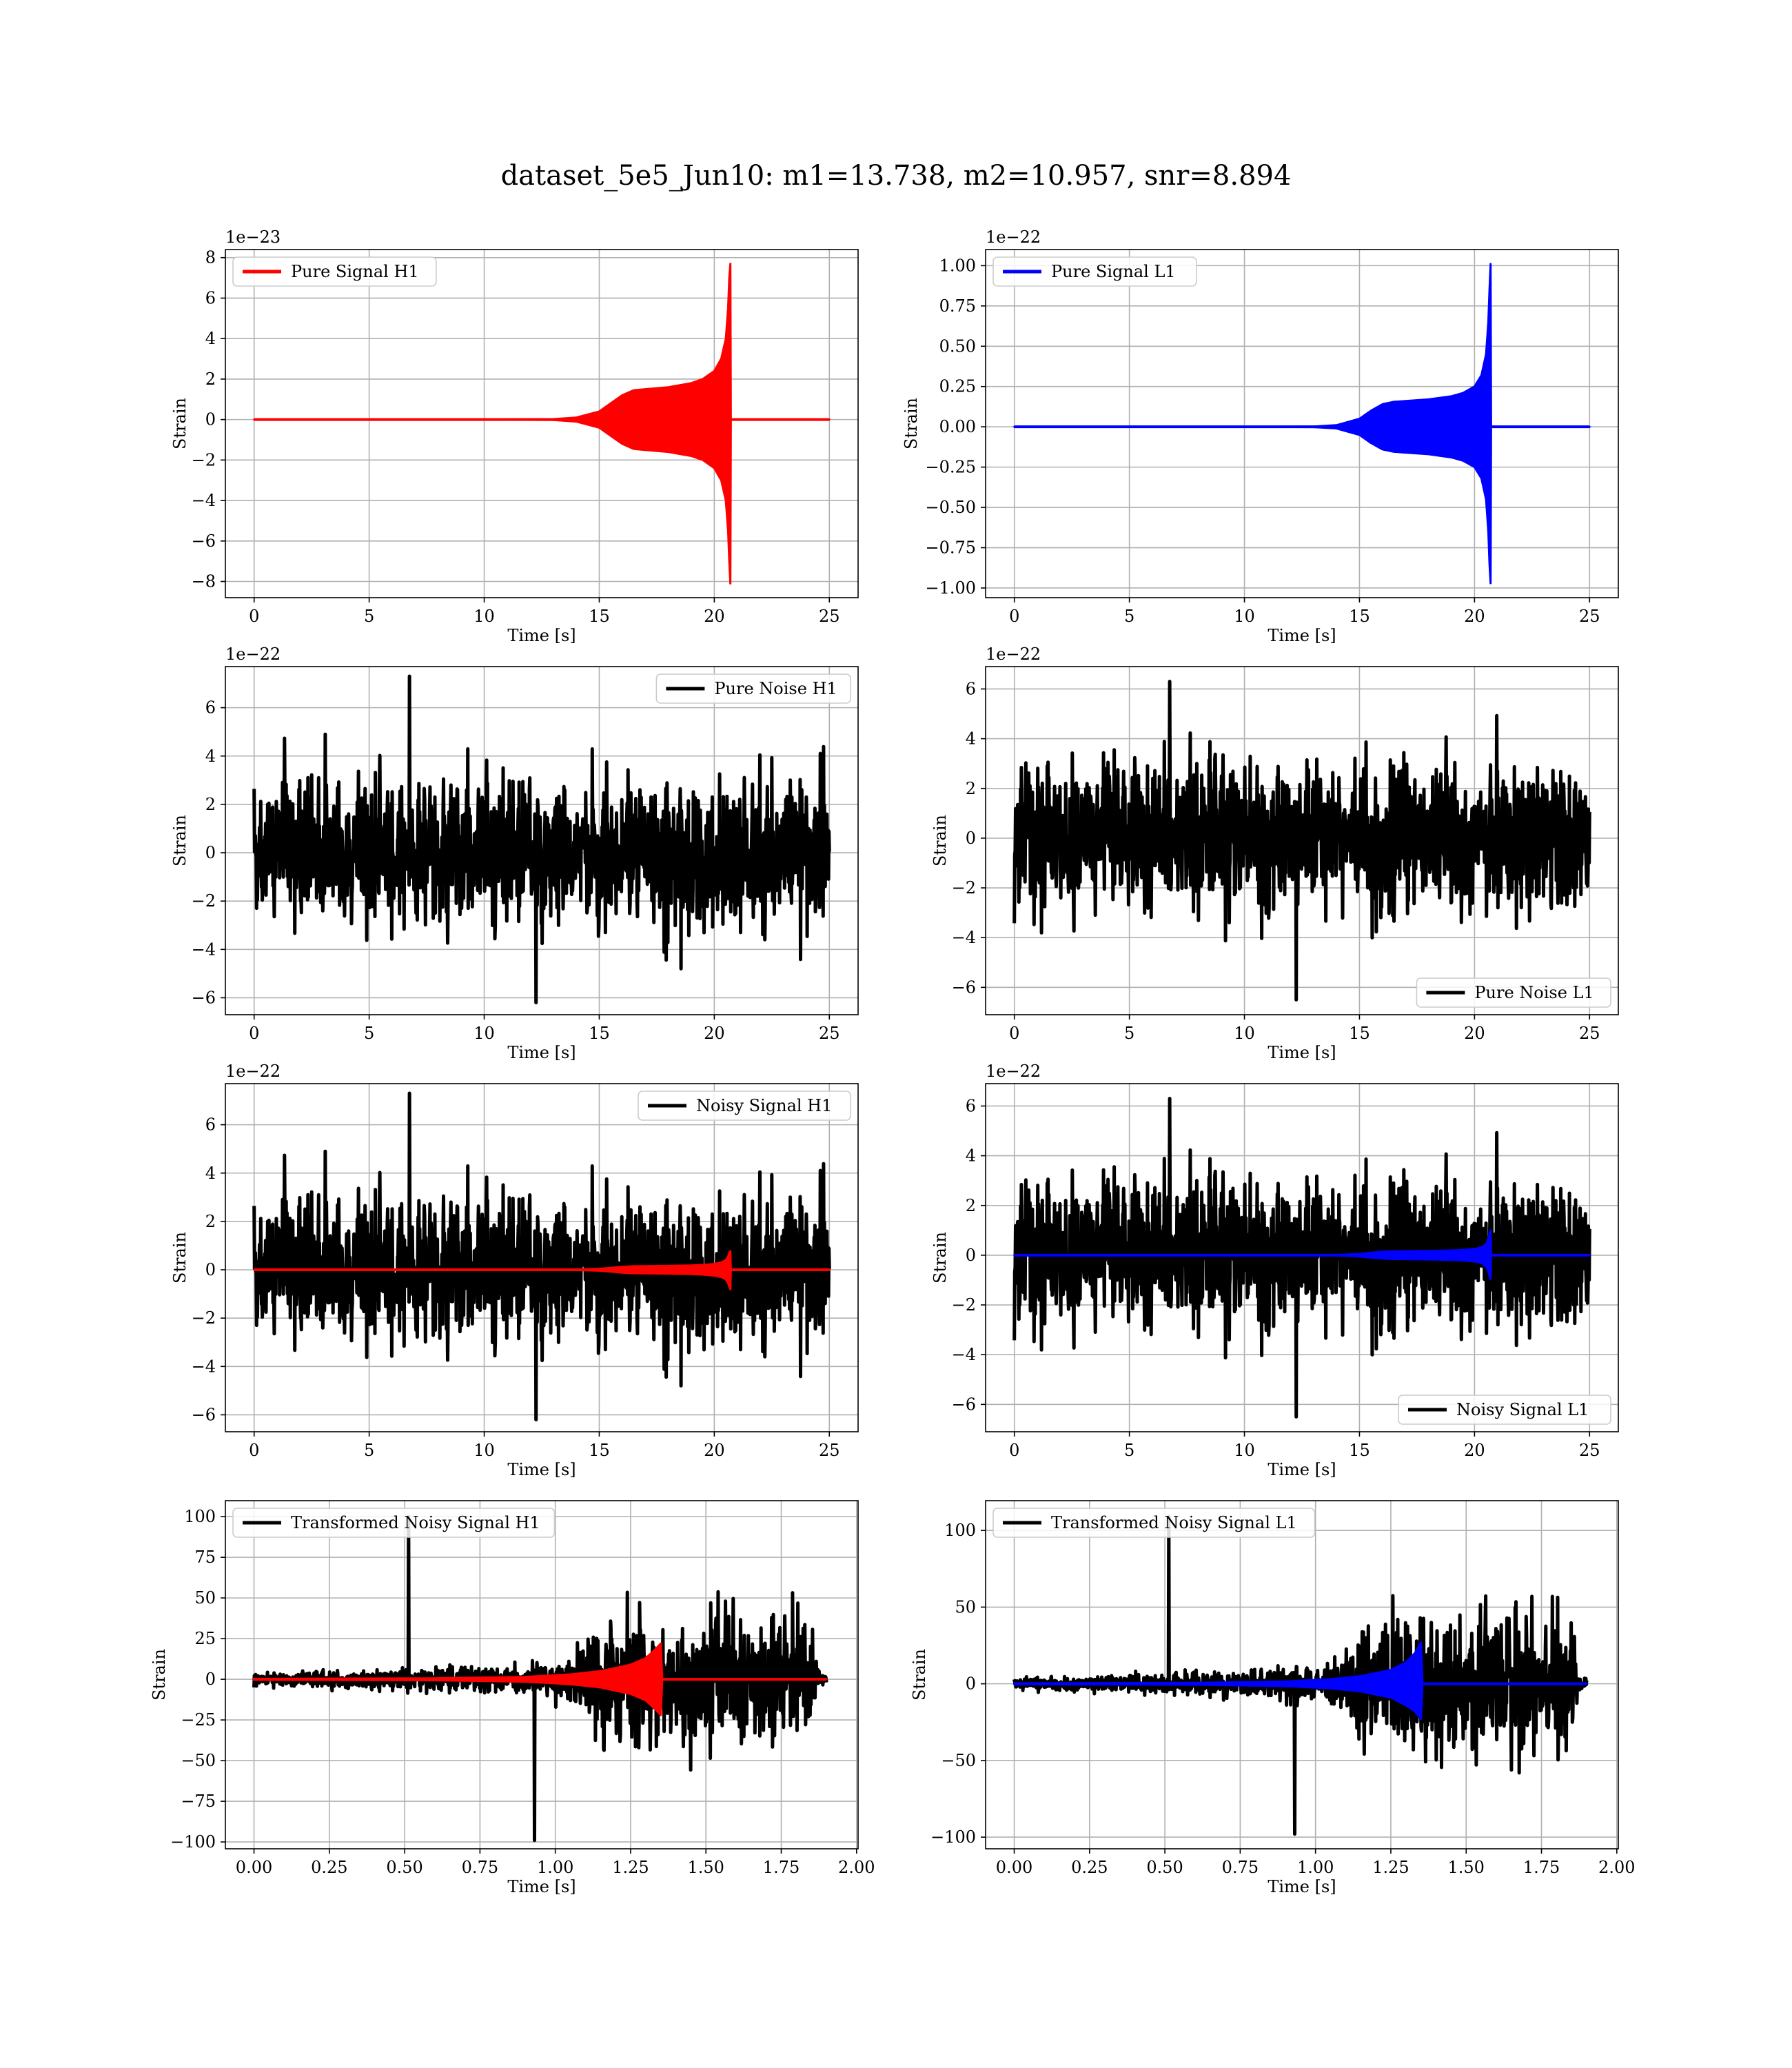 This screenshot has width=1792, height=2068. Describe the element at coordinates (1302, 424) in the screenshot. I see `pure-signal-l1-series-fill` at that location.